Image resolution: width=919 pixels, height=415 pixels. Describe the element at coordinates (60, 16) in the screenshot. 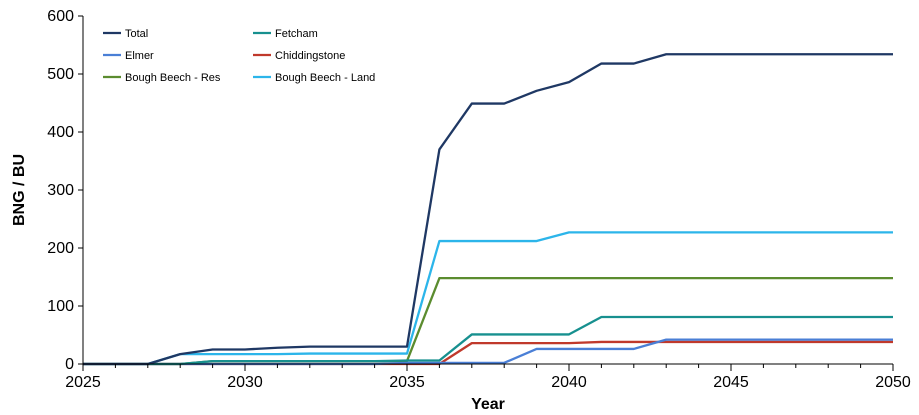

I see `y-tick-label: 600` at that location.